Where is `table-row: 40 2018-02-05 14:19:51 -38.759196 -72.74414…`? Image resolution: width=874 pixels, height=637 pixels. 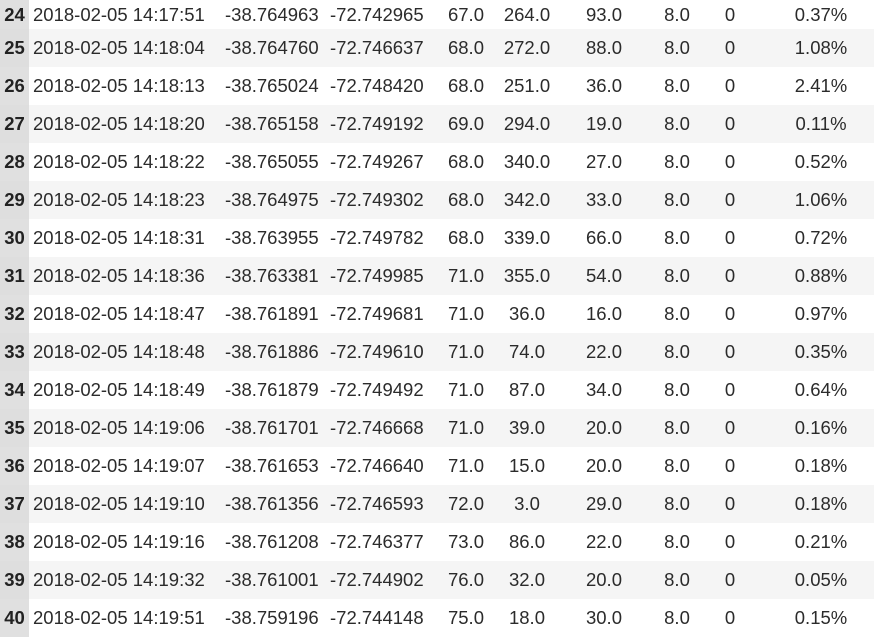 table-row: 40 2018-02-05 14:19:51 -38.759196 -72.74414… is located at coordinates (437, 618).